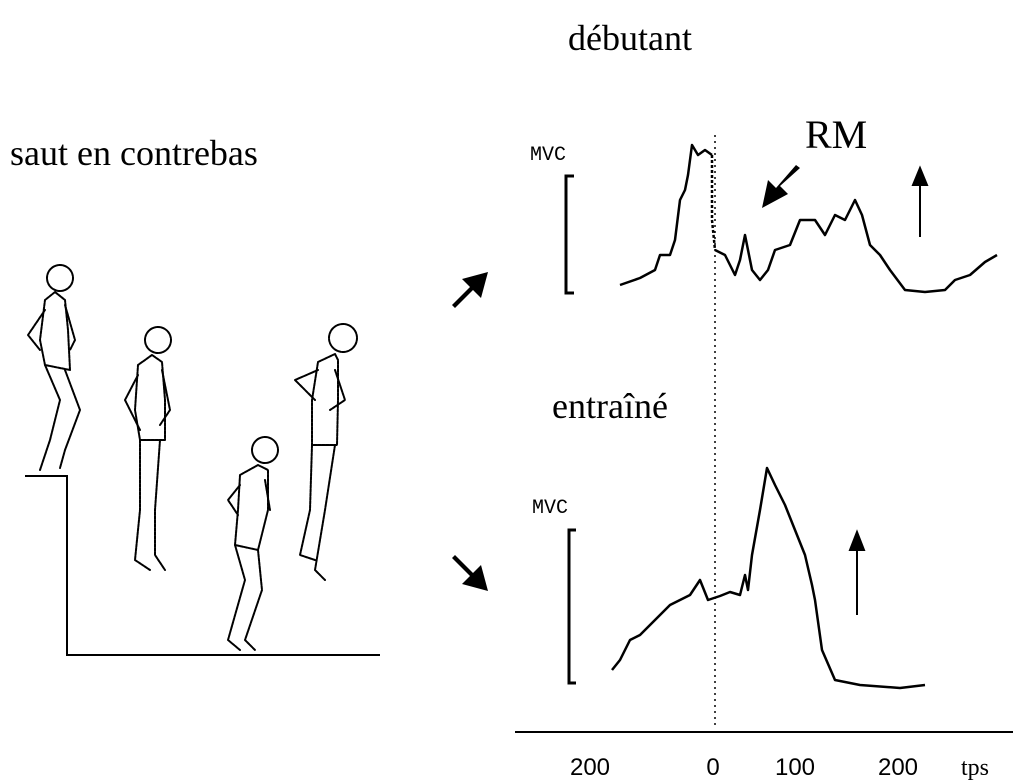  What do you see at coordinates (630, 38) in the screenshot?
I see `panel-label: débutant` at bounding box center [630, 38].